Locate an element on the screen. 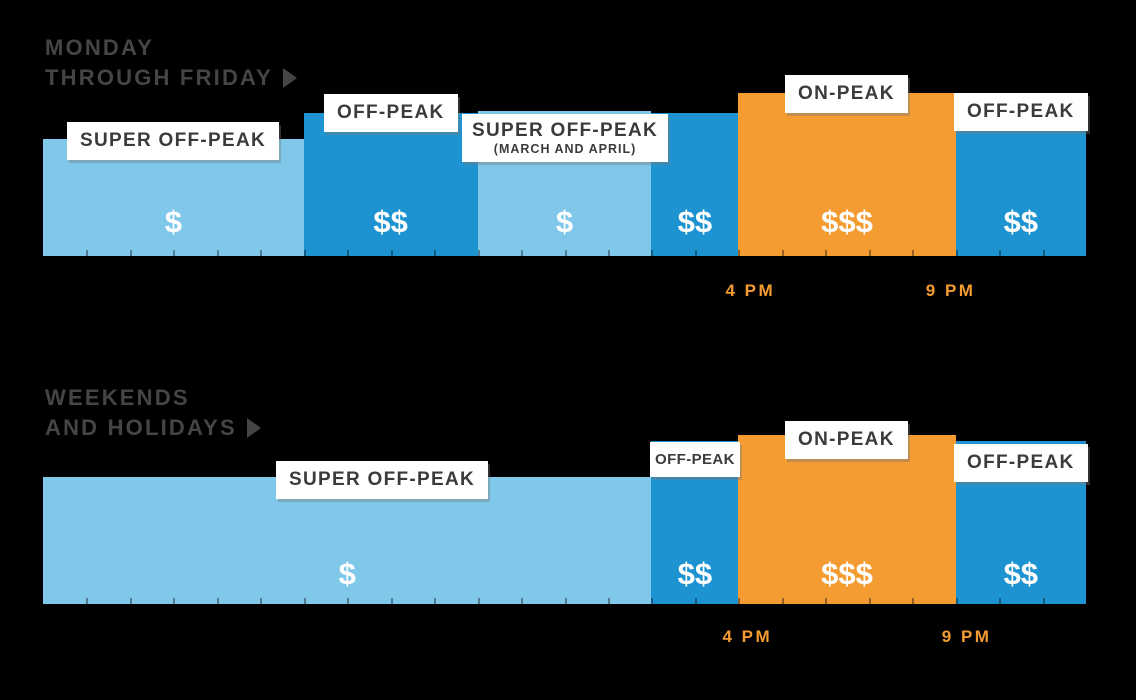  header-line1: WEEKENDS is located at coordinates (117, 397).